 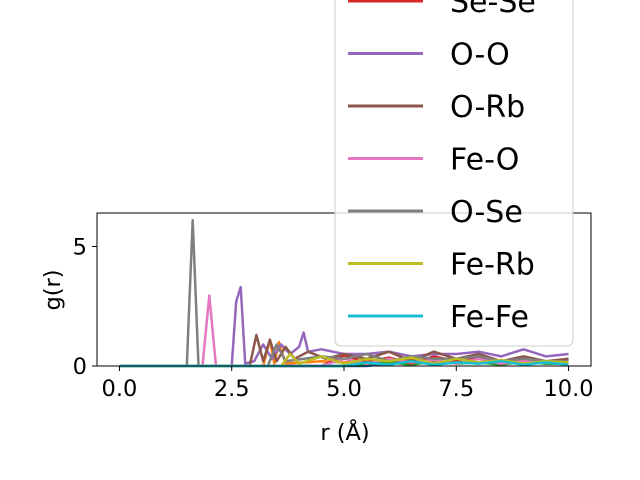 What do you see at coordinates (120, 389) in the screenshot?
I see `x-tick-label: 0.0` at bounding box center [120, 389].